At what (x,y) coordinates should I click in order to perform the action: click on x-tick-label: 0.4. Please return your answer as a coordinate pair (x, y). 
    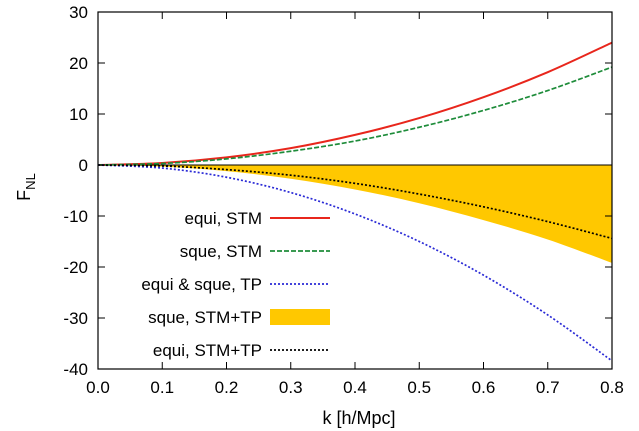
    Looking at the image, I should click on (355, 387).